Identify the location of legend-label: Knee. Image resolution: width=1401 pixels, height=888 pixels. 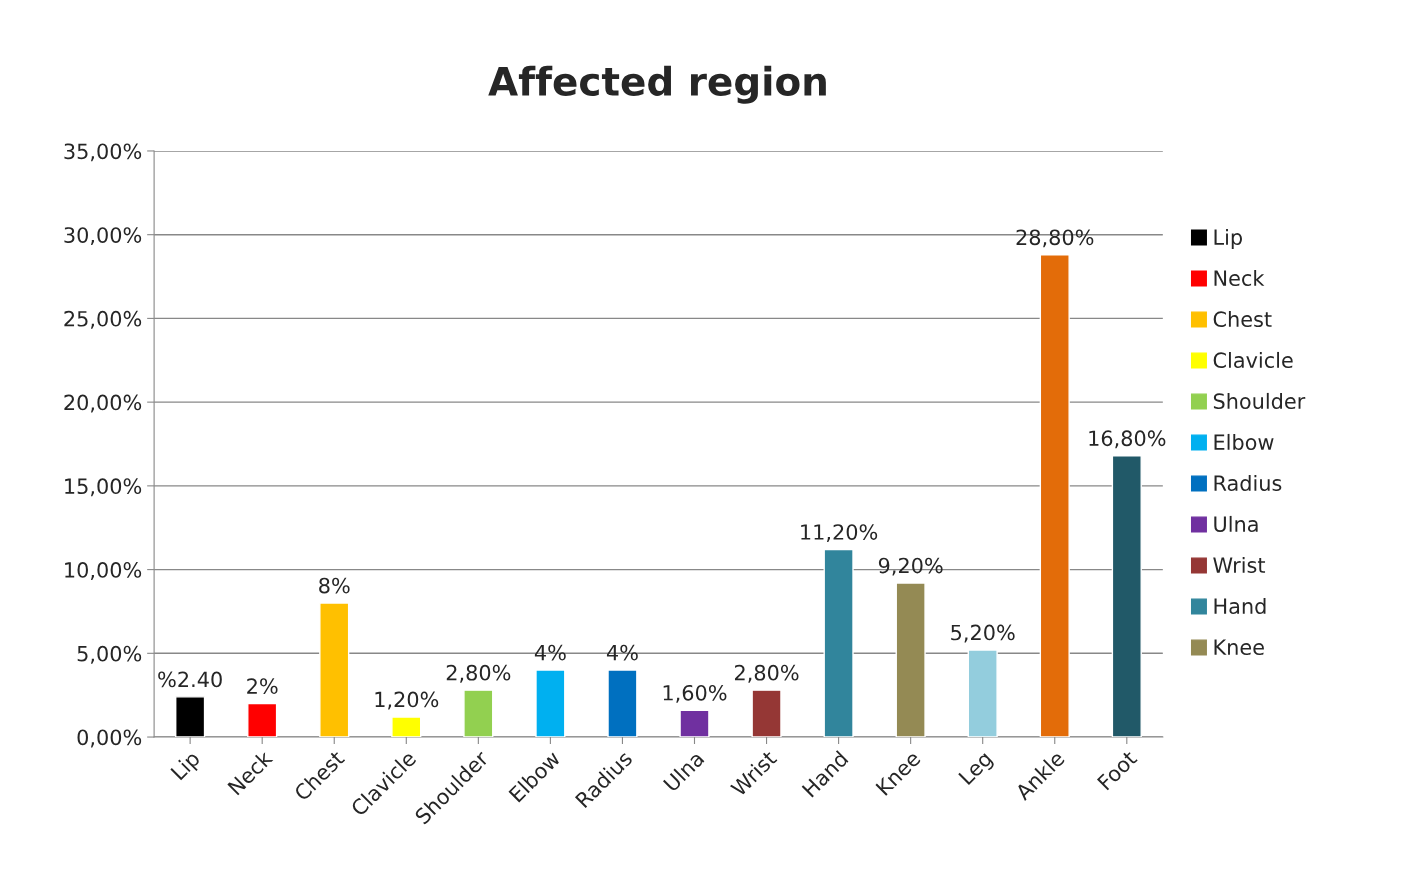
(1239, 647).